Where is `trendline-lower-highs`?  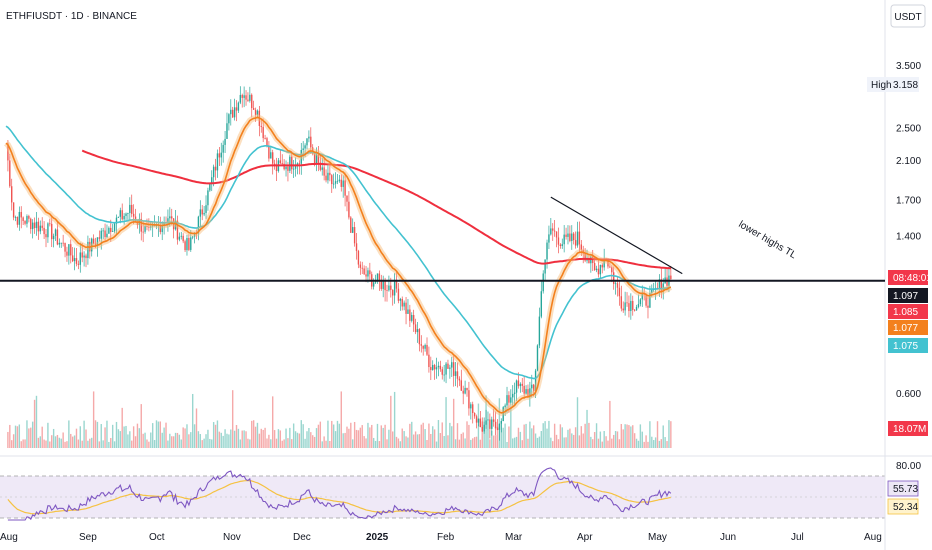 trendline-lower-highs is located at coordinates (616, 235).